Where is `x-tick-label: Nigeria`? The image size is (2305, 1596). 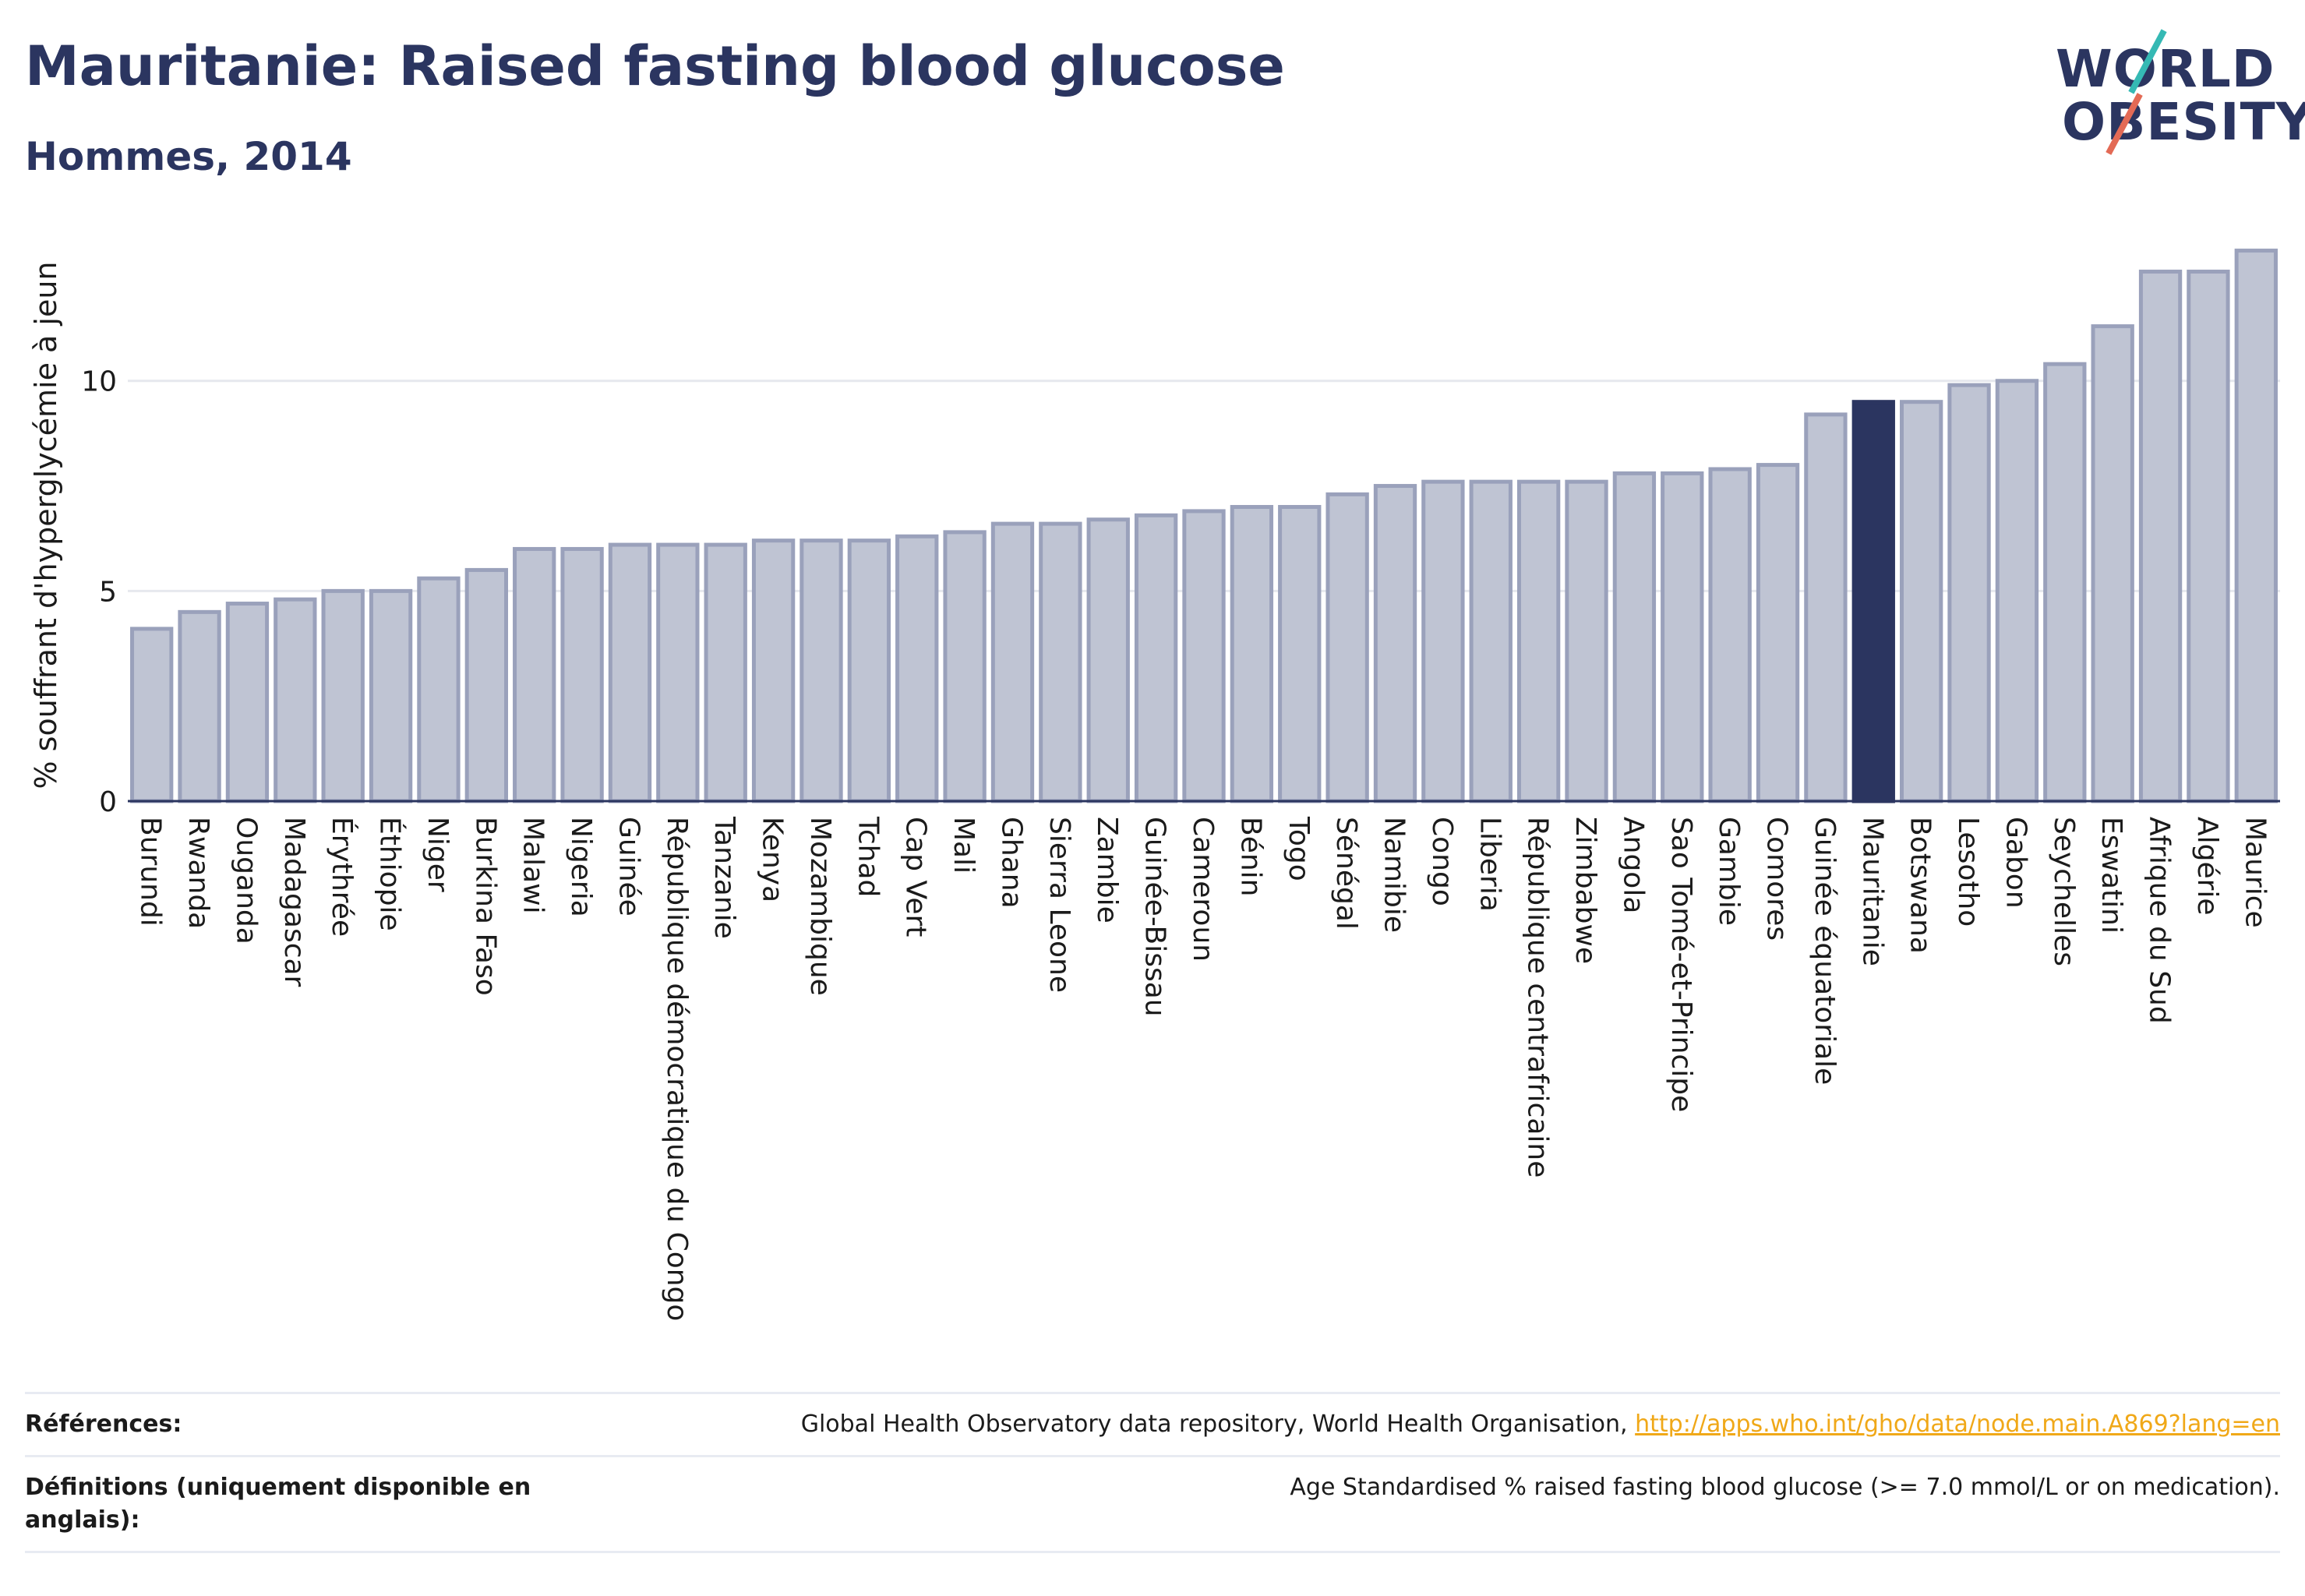 x-tick-label: Nigeria is located at coordinates (581, 867).